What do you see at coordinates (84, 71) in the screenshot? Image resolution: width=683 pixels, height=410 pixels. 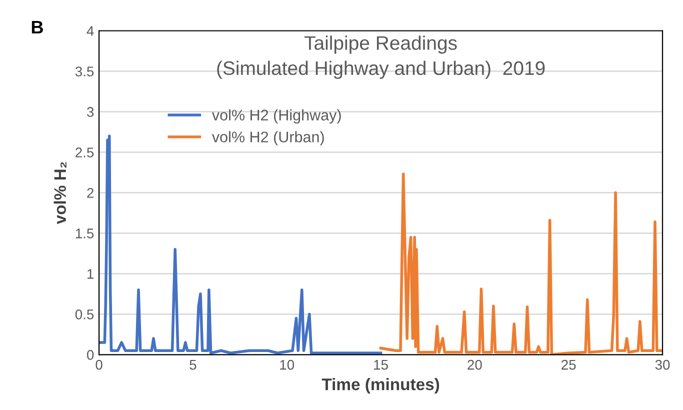 I see `y-tick-label: 3.5` at bounding box center [84, 71].